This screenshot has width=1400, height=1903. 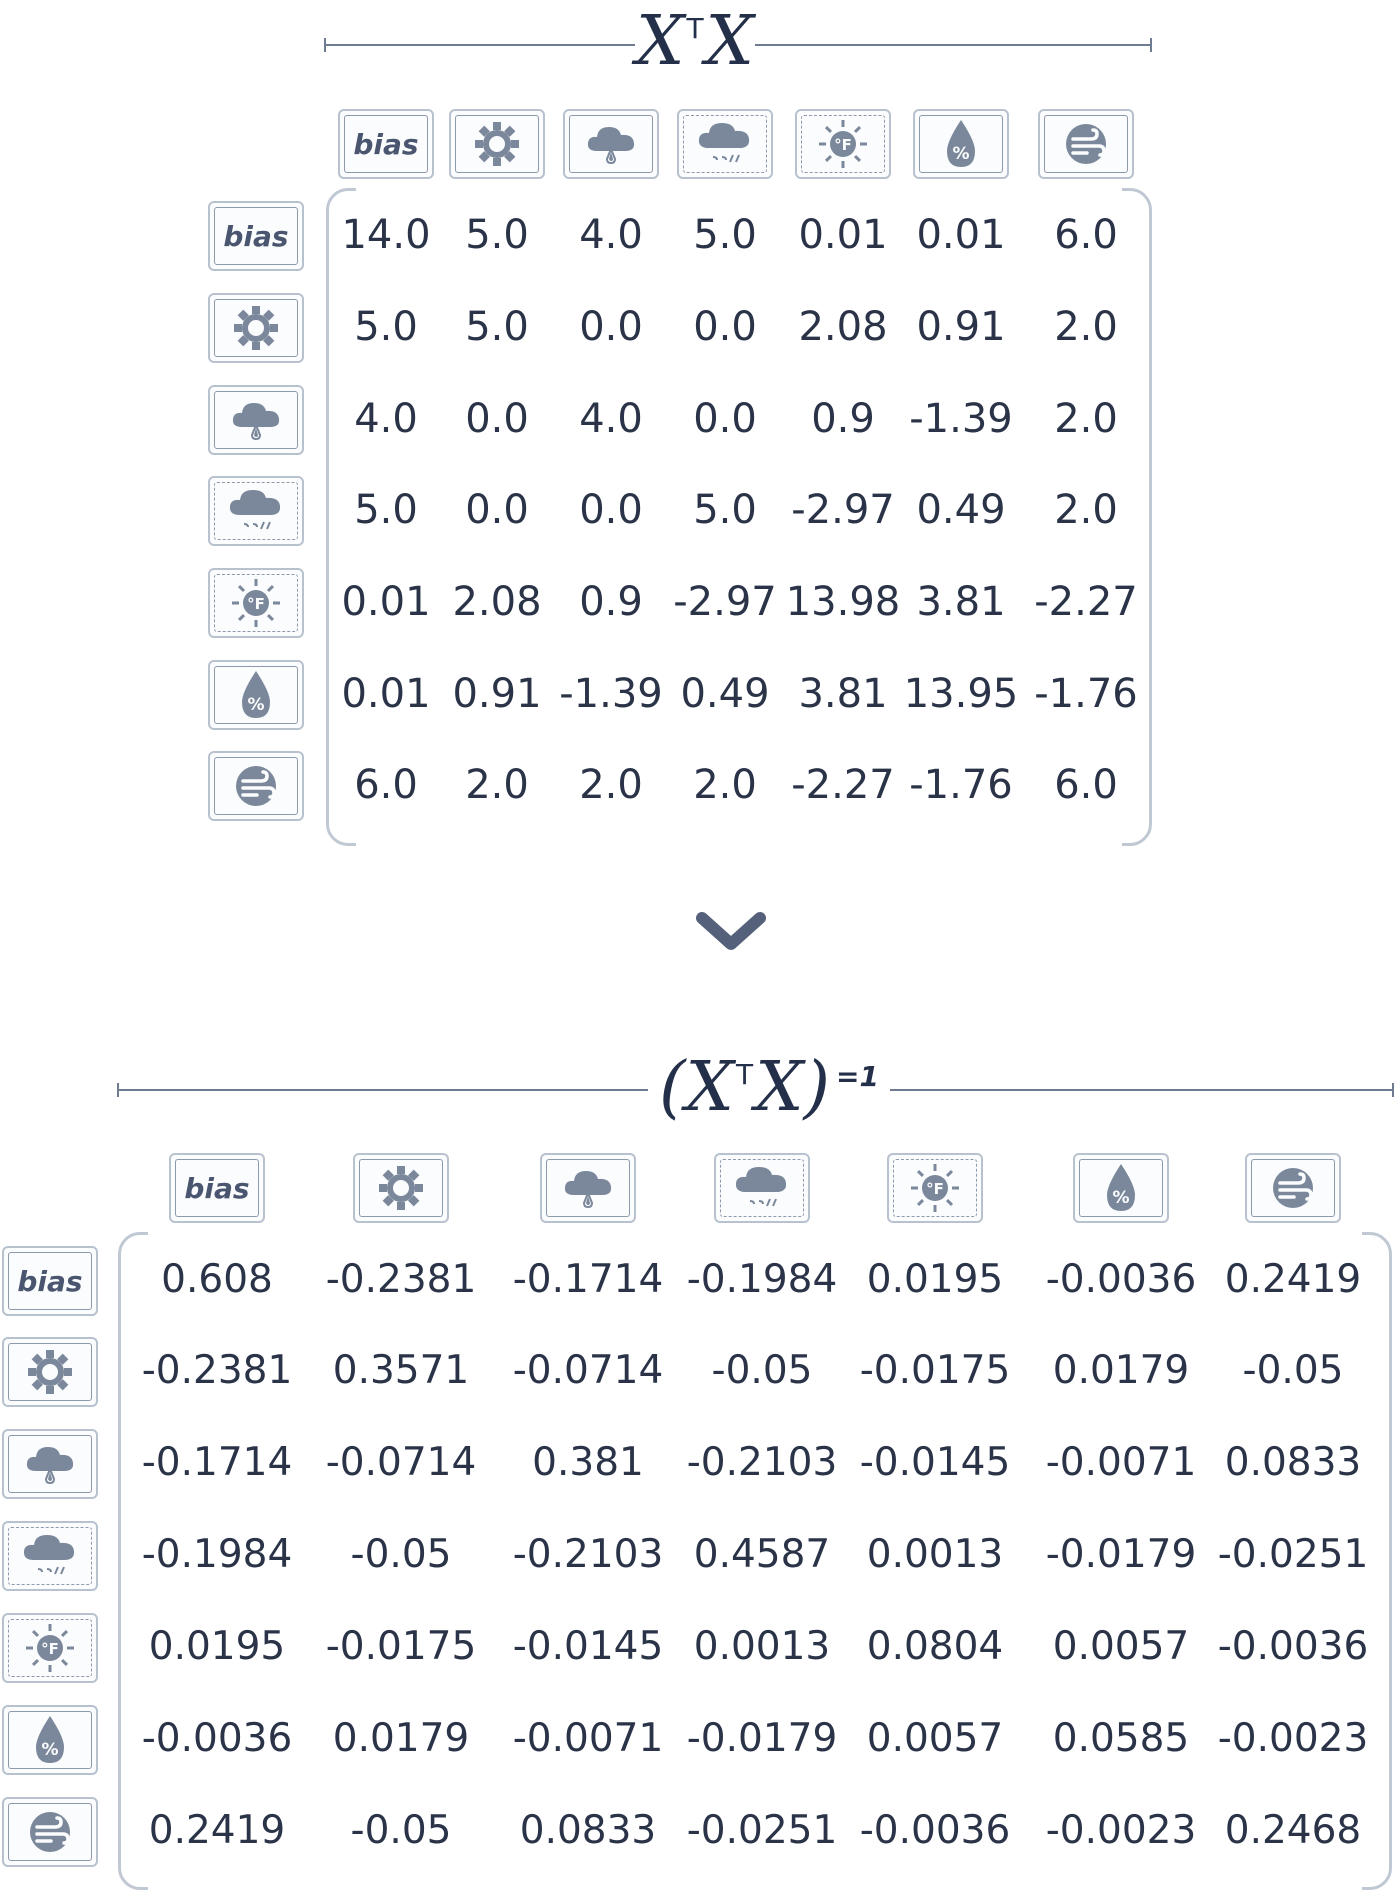 What do you see at coordinates (762, 1738) in the screenshot?
I see `bottom-cell-r5-c3: -0.0179` at bounding box center [762, 1738].